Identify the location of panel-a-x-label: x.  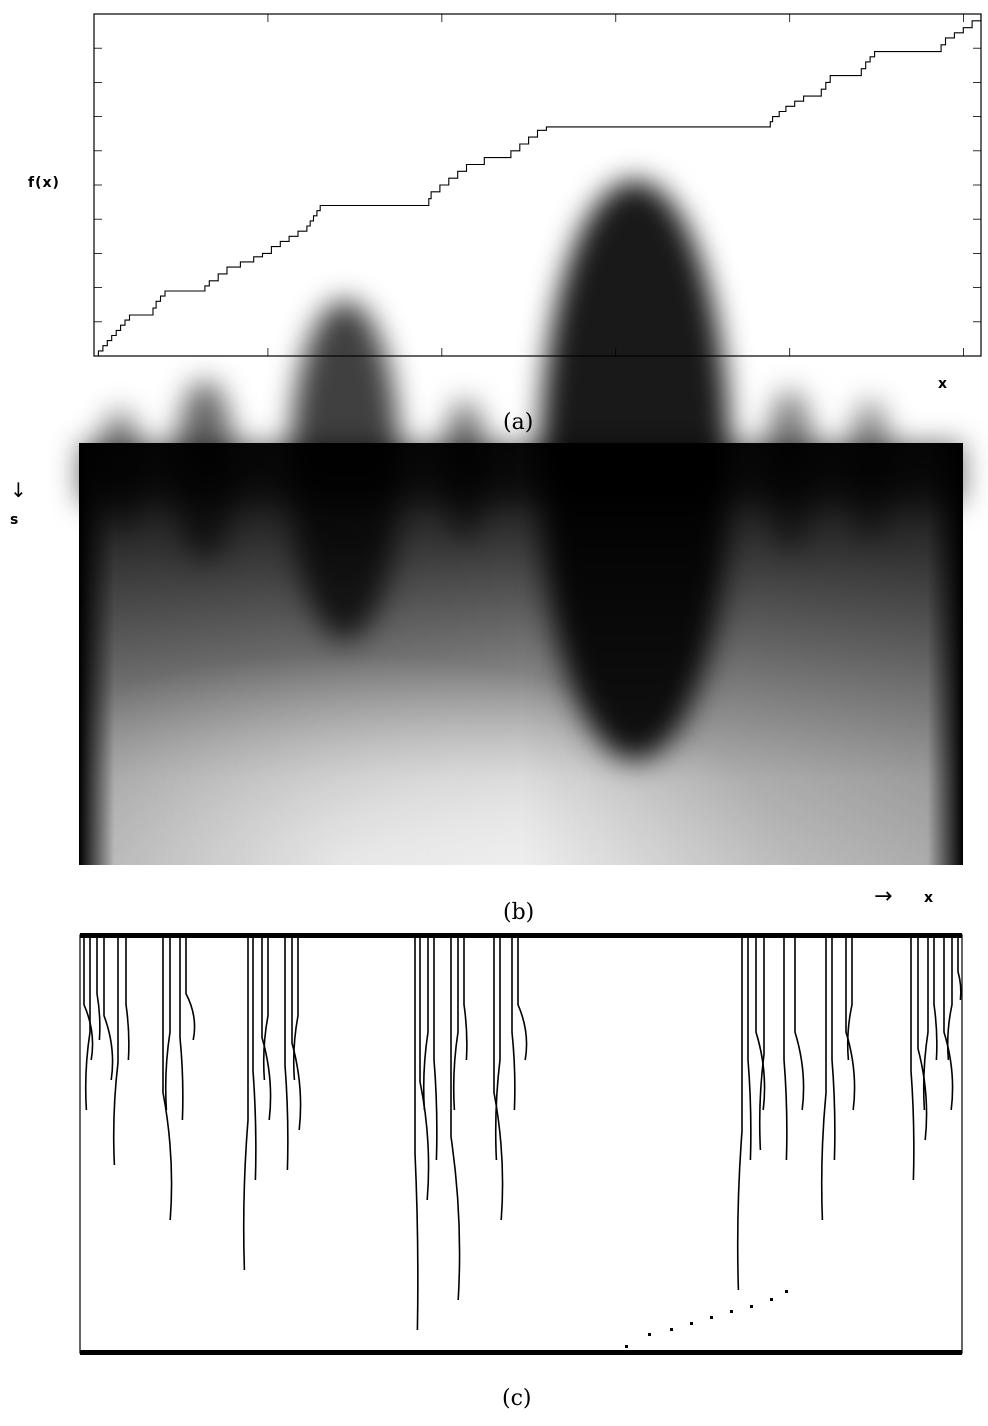
(943, 384).